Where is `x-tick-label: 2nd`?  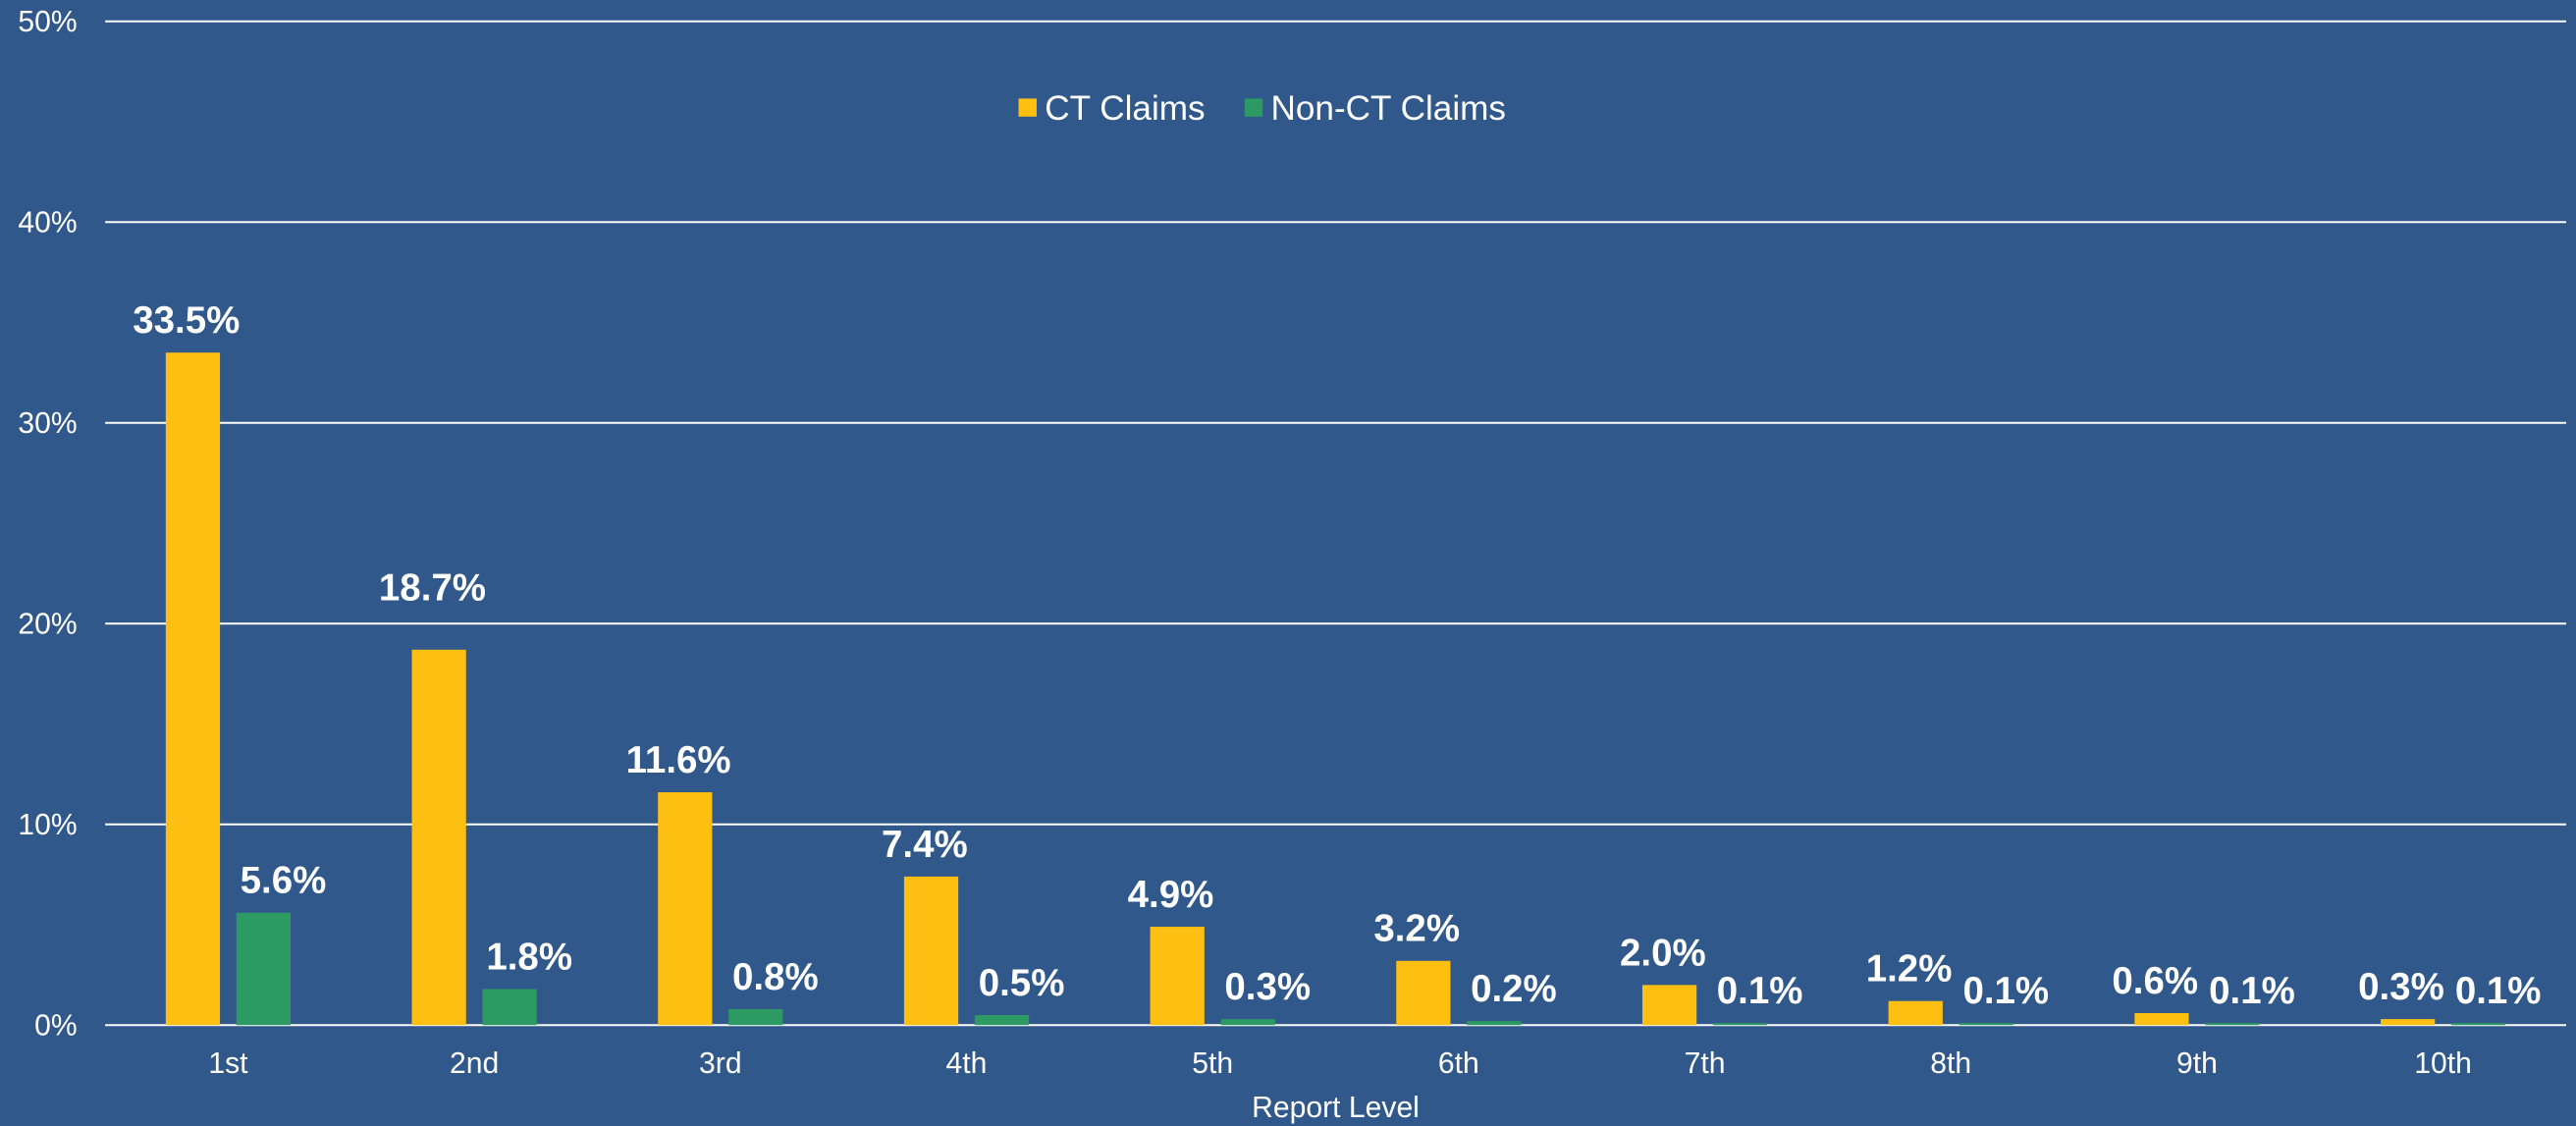 x-tick-label: 2nd is located at coordinates (474, 1063).